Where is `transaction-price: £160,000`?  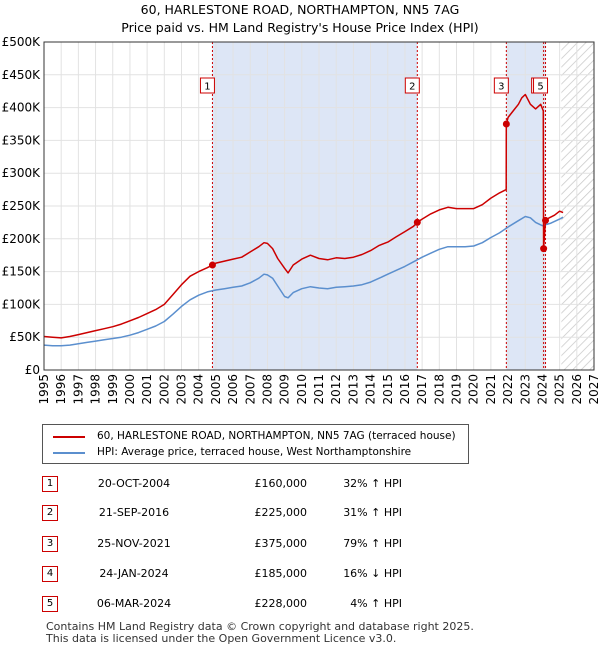
transaction-price: £160,000 is located at coordinates (281, 483).